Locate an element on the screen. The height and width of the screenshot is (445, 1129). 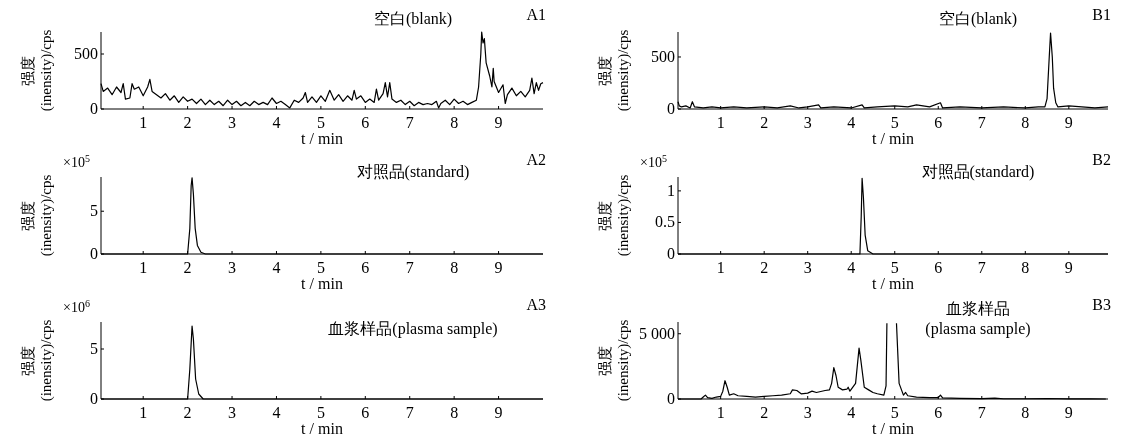
line-series is located at coordinates (322, 70).